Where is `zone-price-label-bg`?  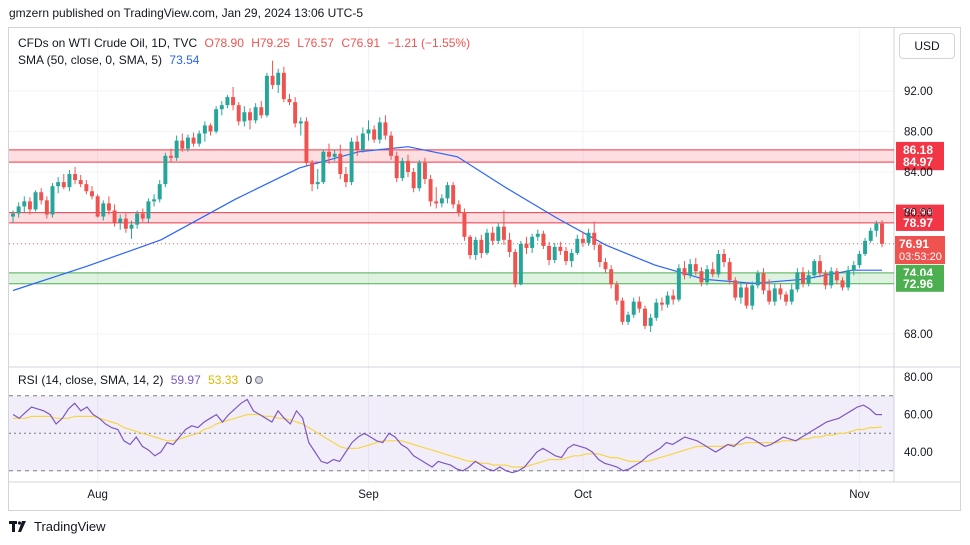
zone-price-label-bg is located at coordinates (920, 162).